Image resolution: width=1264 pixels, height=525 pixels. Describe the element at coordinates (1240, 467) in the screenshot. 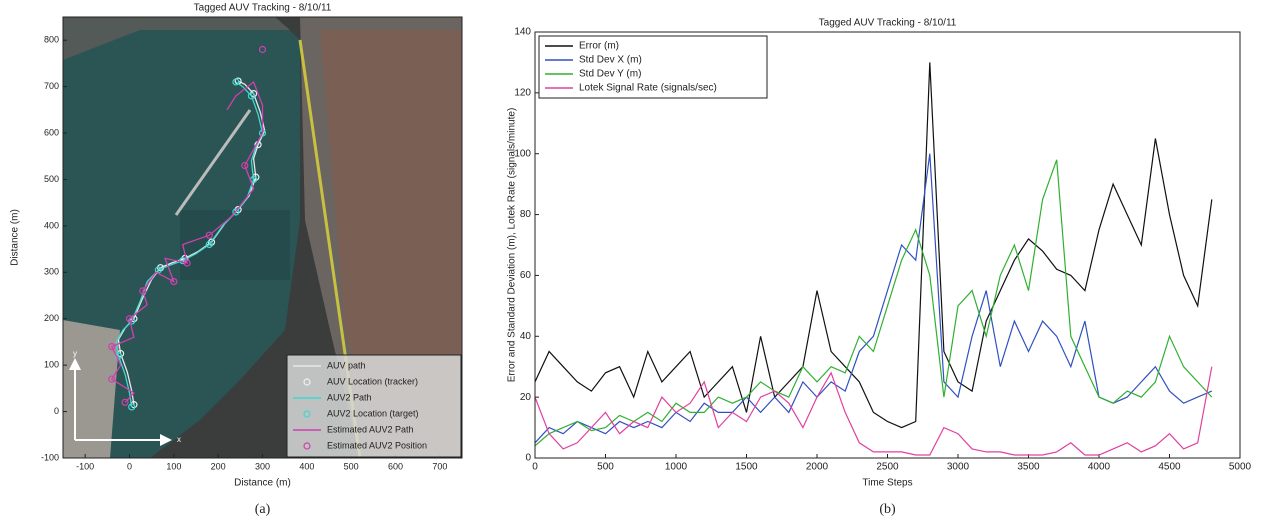

I see `x-tick-label: 5000` at that location.